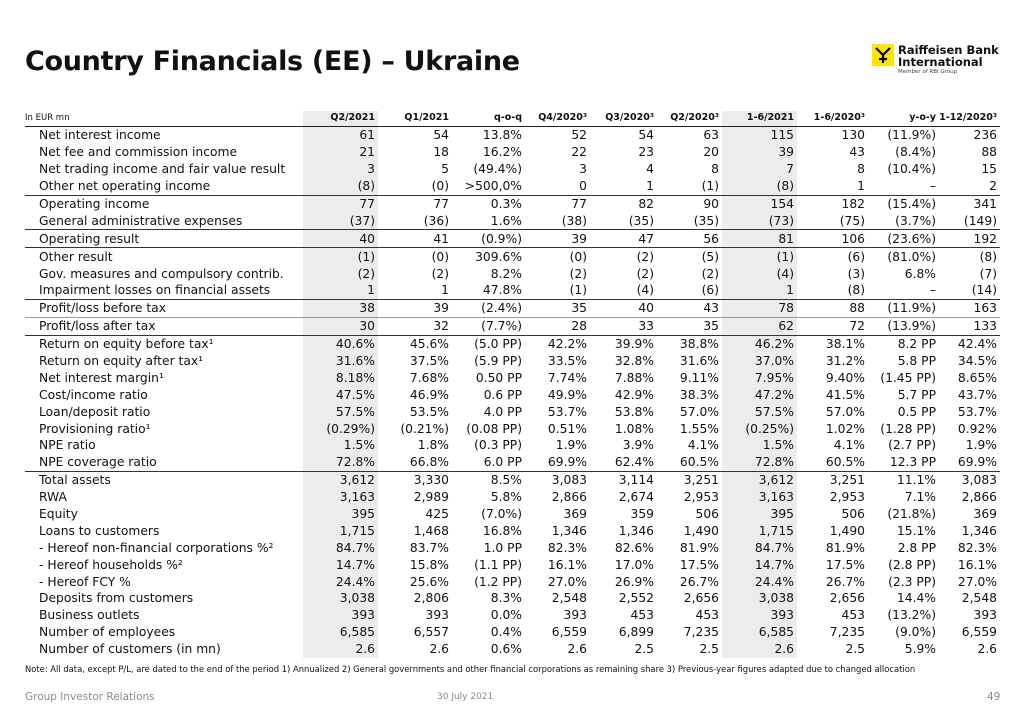  What do you see at coordinates (989, 152) in the screenshot?
I see `cell: 88` at bounding box center [989, 152].